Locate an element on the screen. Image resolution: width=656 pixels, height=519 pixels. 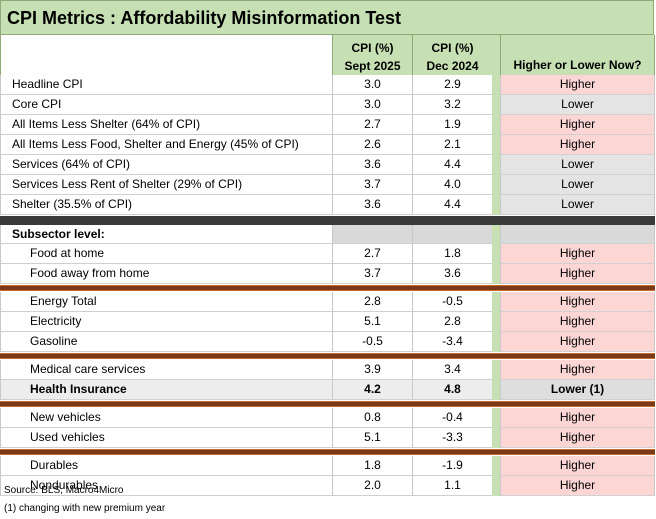
table-row: Services (64% of CPI) 3.6 4.4 Lower is located at coordinates (327, 165).